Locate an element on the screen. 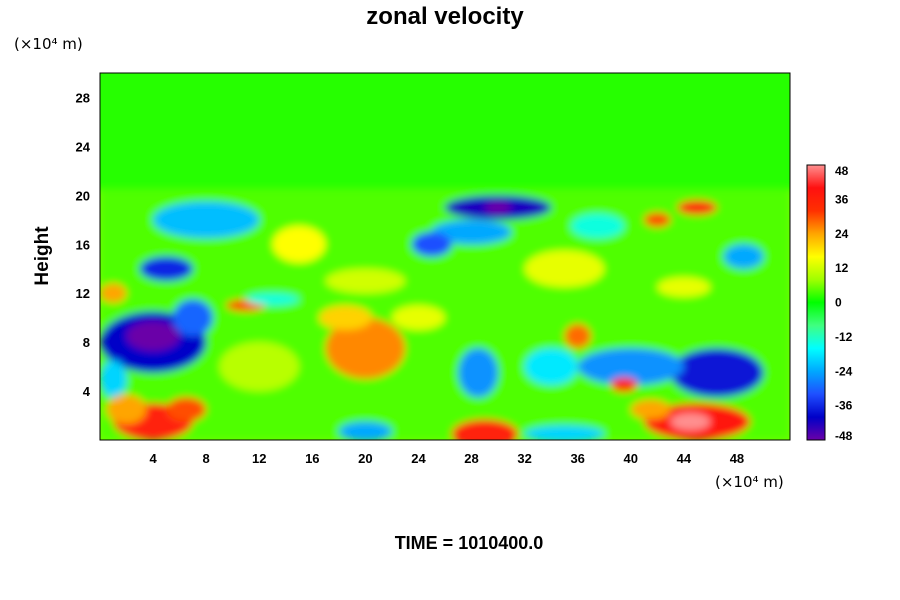 Image resolution: width=900 pixels, height=600 pixels. x-tick-label: 44 is located at coordinates (684, 458).